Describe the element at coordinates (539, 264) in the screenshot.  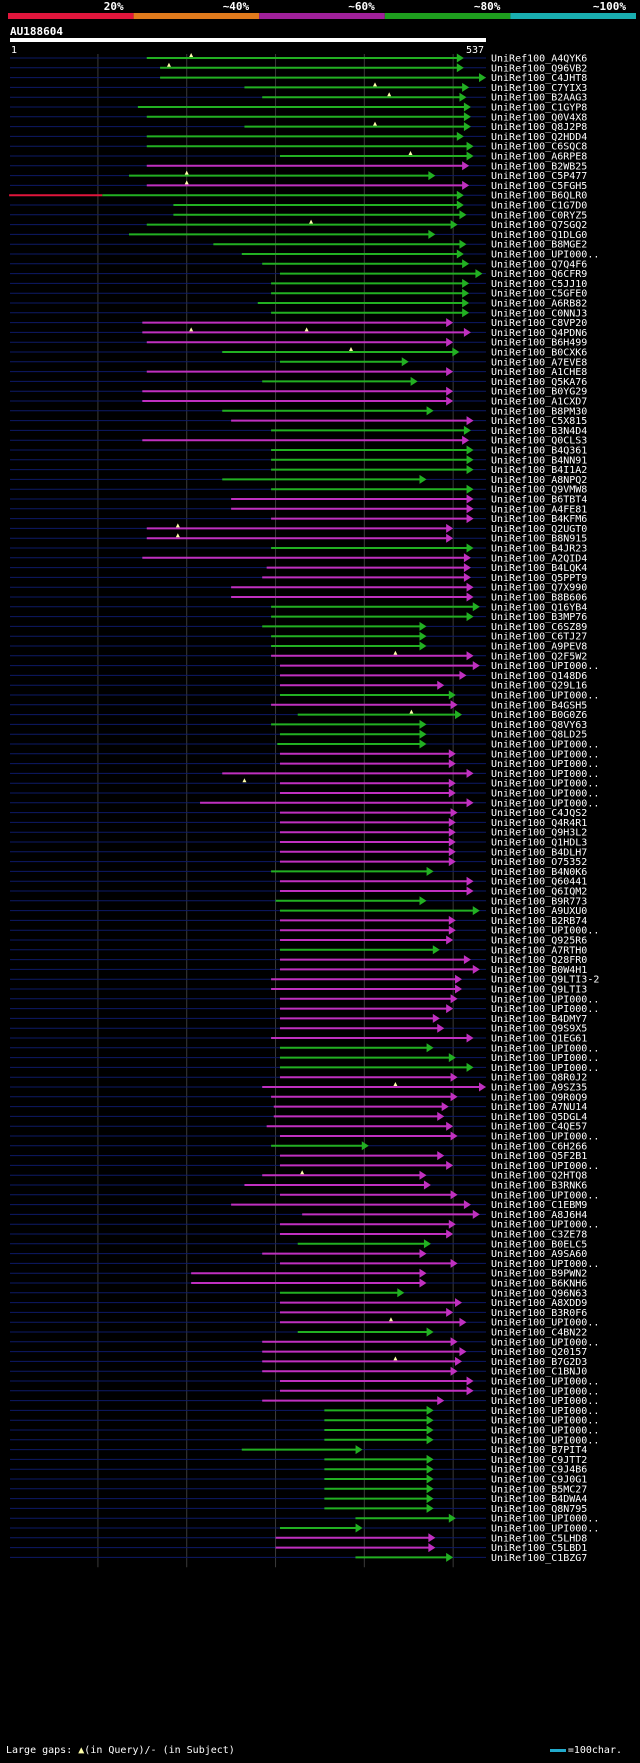
I see `hit-label: UniRef100_Q7Q4F6` at that location.